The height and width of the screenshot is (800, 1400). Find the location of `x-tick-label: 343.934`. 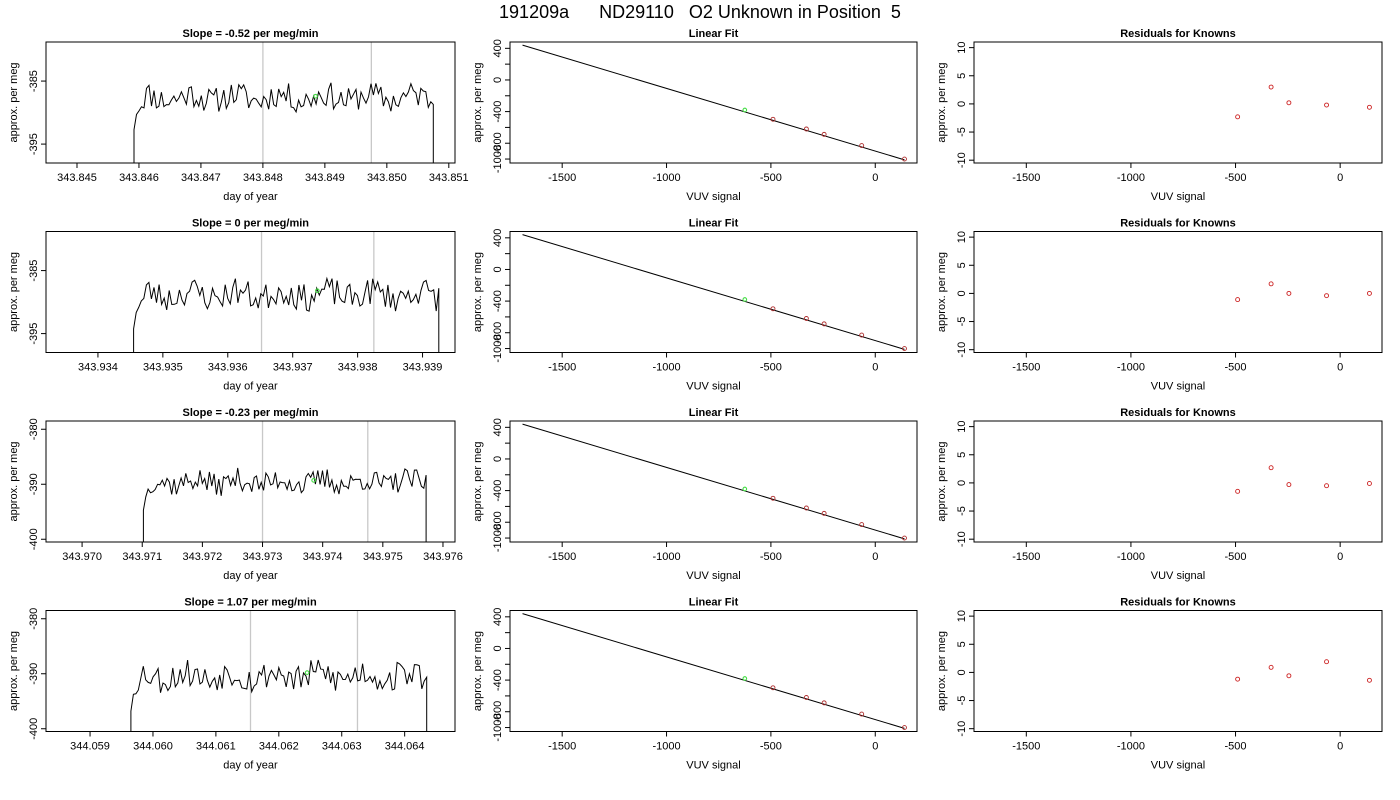

x-tick-label: 343.934 is located at coordinates (98, 368).